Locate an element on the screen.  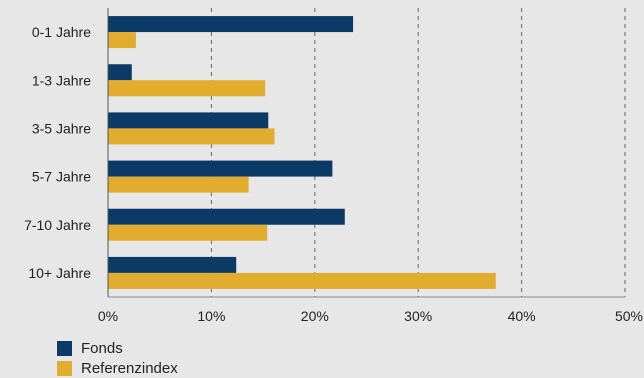
legend-item-referenzindex: Referenzindex is located at coordinates (117, 368).